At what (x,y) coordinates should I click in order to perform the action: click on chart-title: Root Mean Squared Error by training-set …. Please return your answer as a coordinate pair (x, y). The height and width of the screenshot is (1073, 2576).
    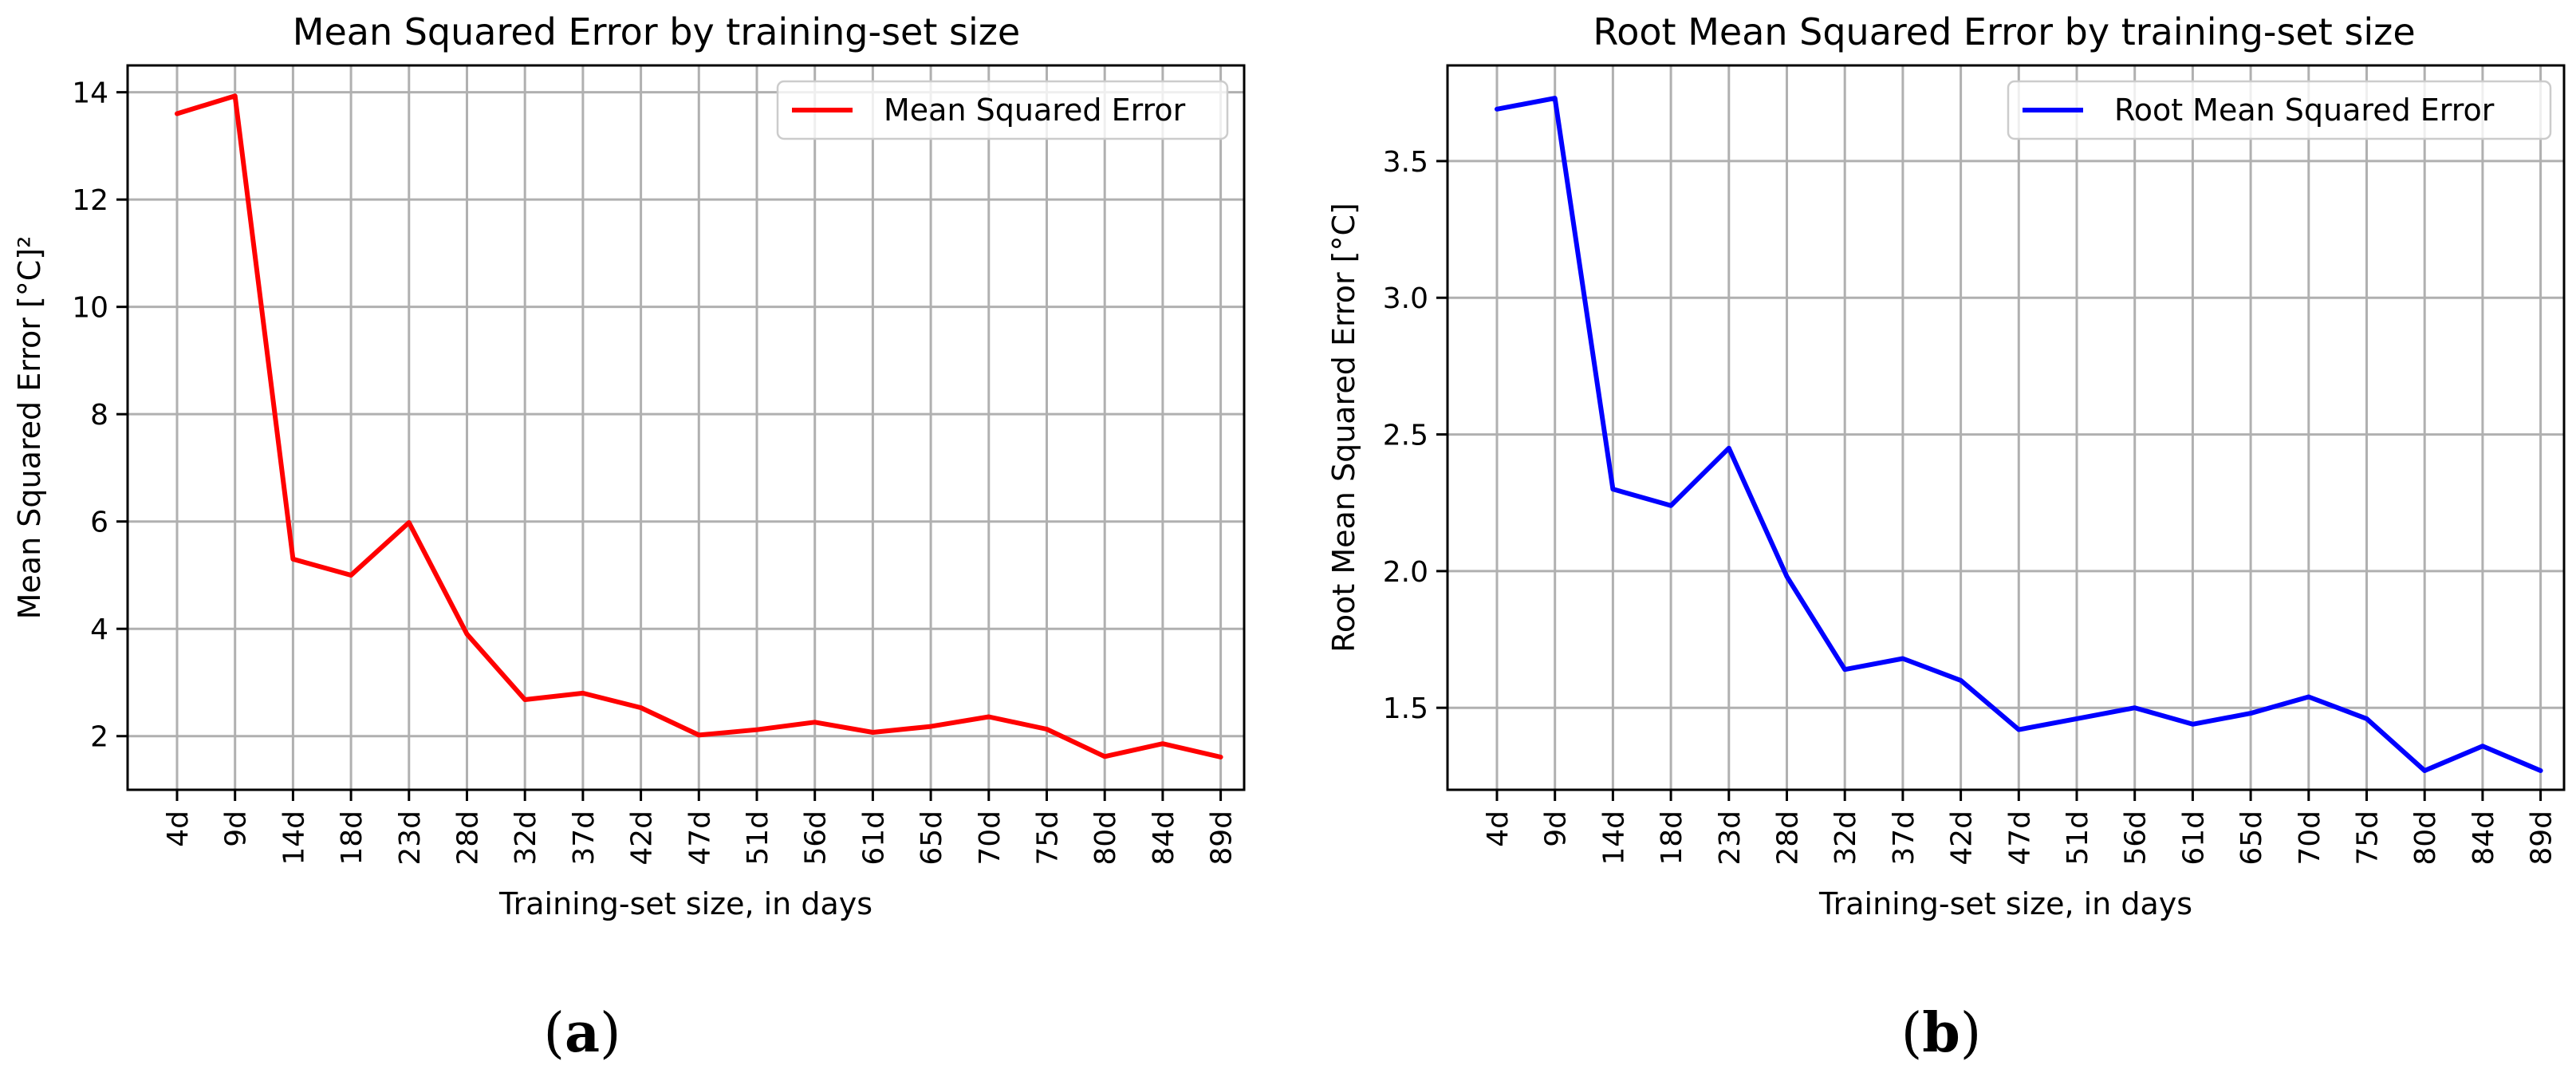
    Looking at the image, I should click on (2004, 31).